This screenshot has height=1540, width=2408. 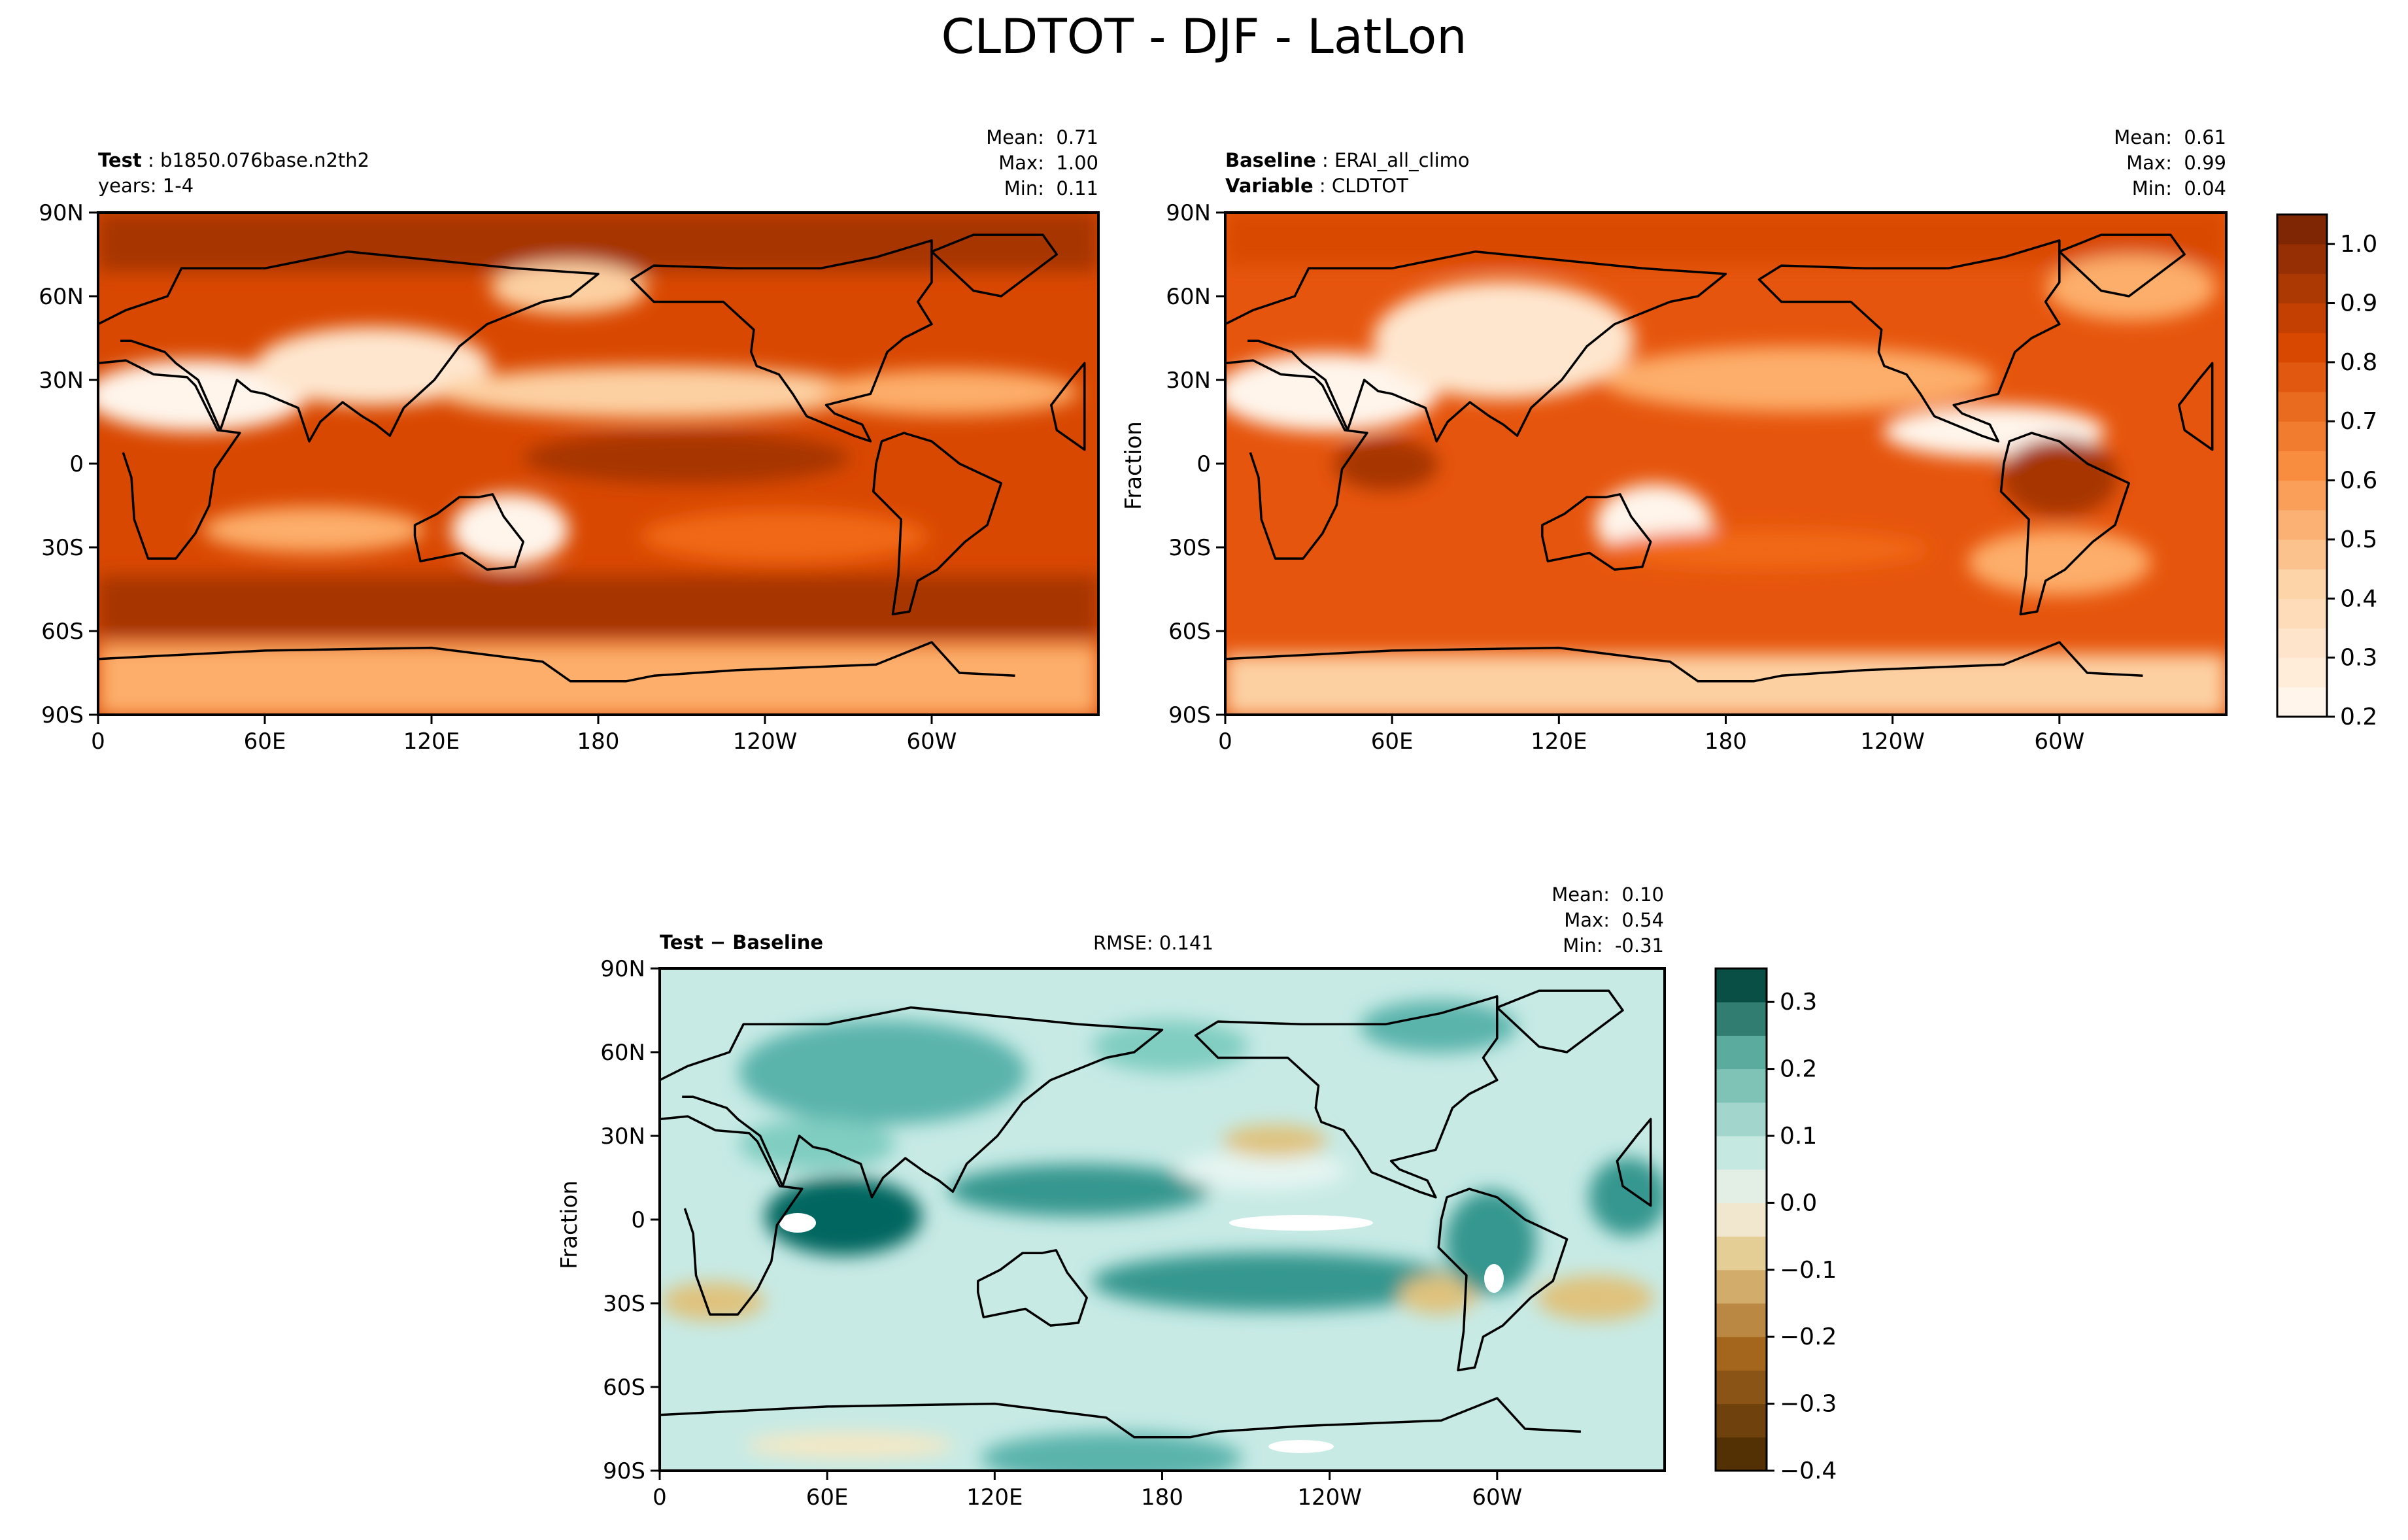 I want to click on variable-name: CLDTOT, so click(x=1369, y=186).